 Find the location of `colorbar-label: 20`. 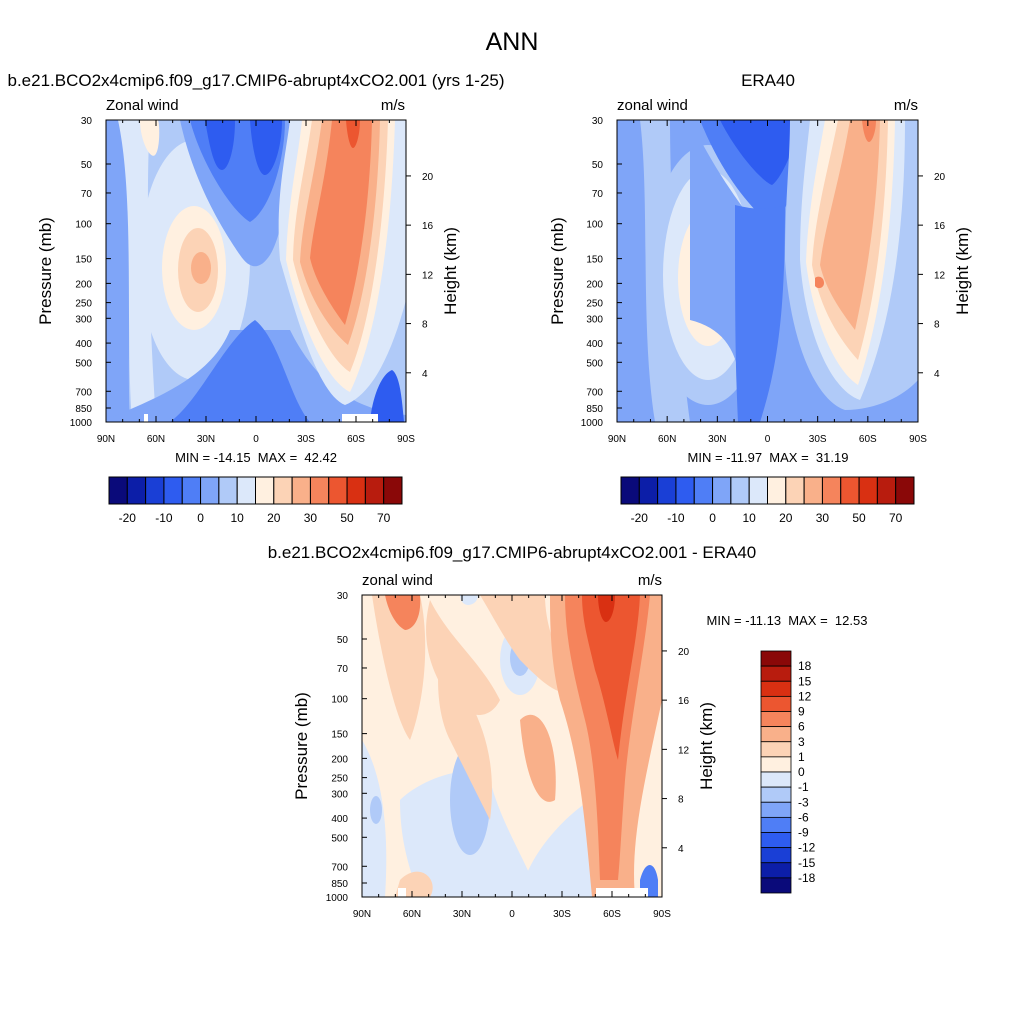

colorbar-label: 20 is located at coordinates (274, 518).